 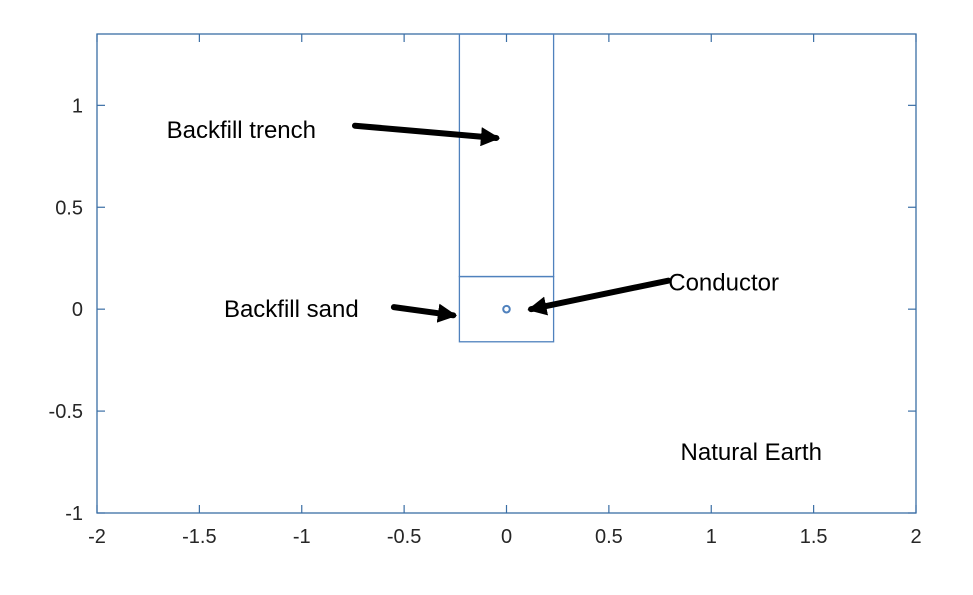 I want to click on x-tick-label: 0.5, so click(x=609, y=537).